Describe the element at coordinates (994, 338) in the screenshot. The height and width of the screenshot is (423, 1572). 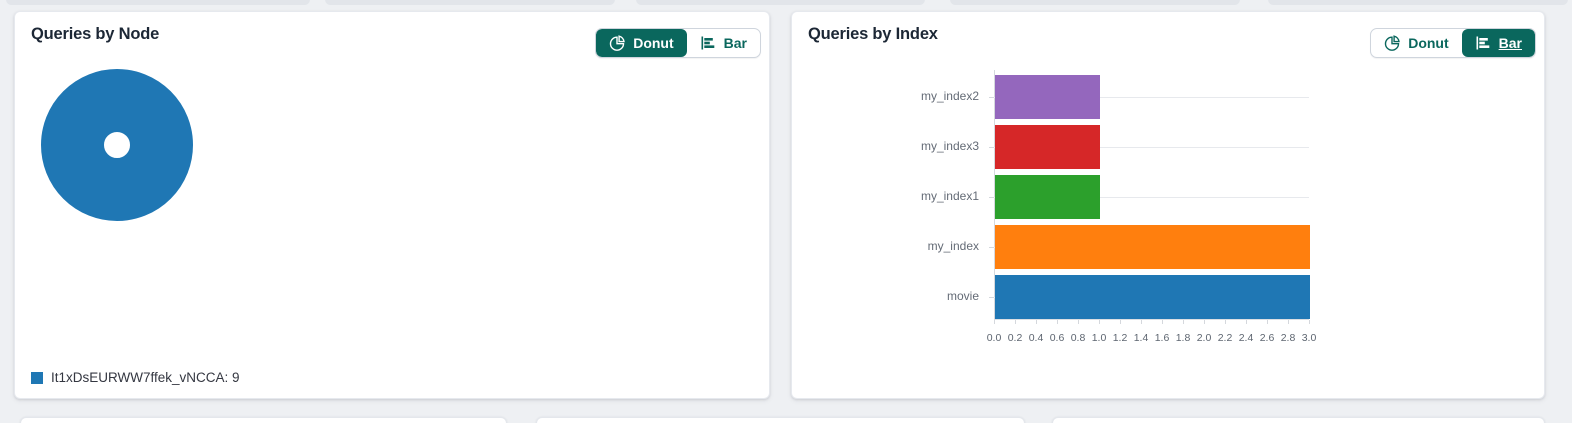
I see `x-axis-tick-label: 0.0` at that location.